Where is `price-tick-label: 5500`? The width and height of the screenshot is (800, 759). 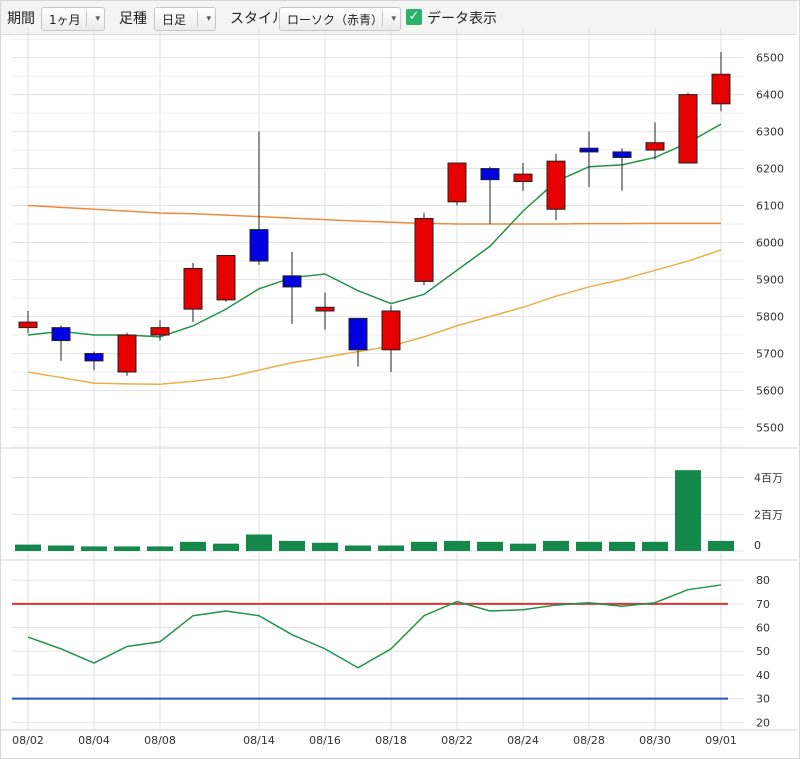
price-tick-label: 5500 is located at coordinates (770, 428).